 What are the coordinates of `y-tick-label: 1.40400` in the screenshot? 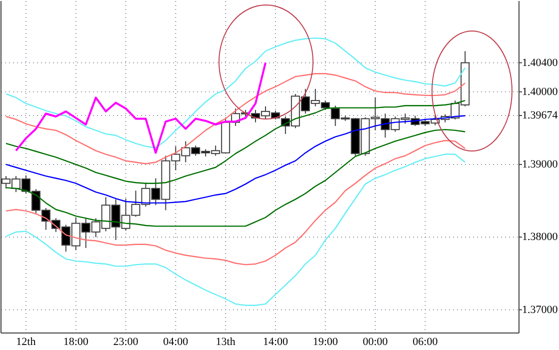 It's located at (540, 62).